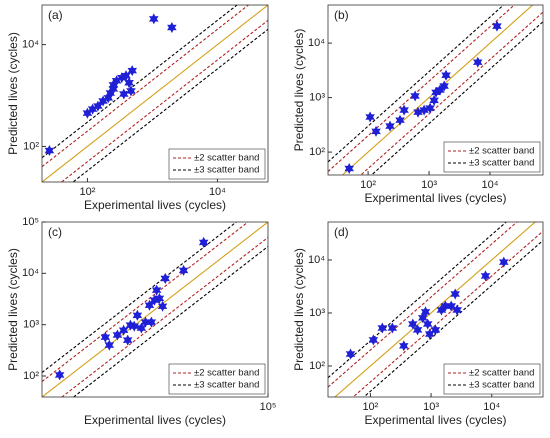 The image size is (550, 438). I want to click on x-tick-label: 10³, so click(431, 407).